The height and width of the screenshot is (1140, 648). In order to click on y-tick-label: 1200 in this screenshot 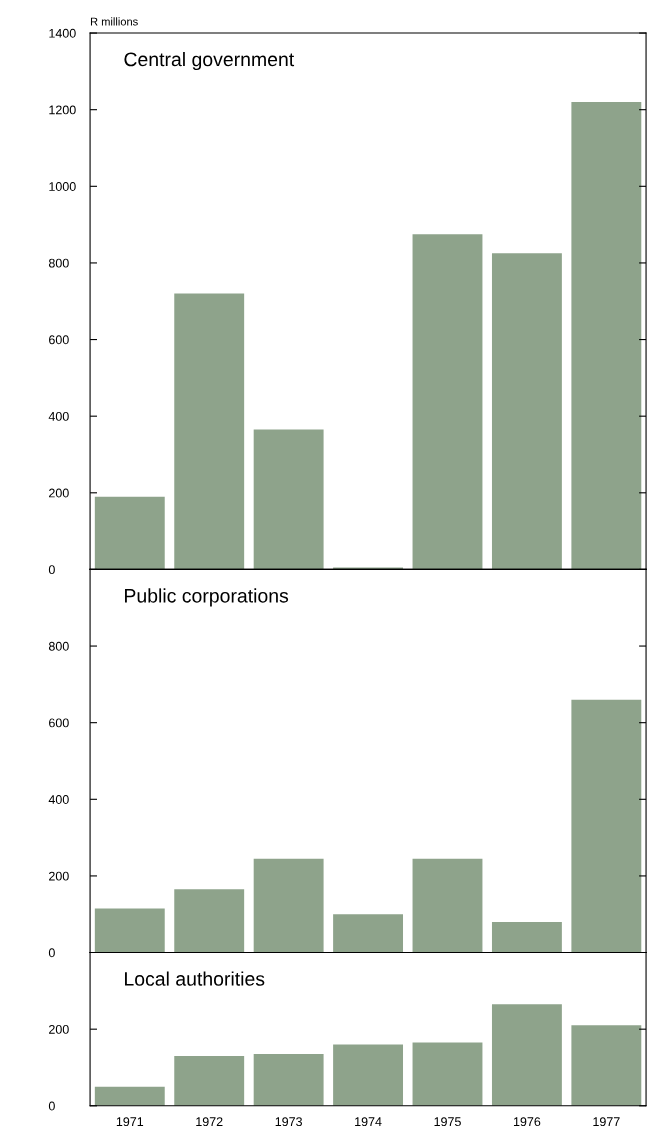, I will do `click(62, 110)`.